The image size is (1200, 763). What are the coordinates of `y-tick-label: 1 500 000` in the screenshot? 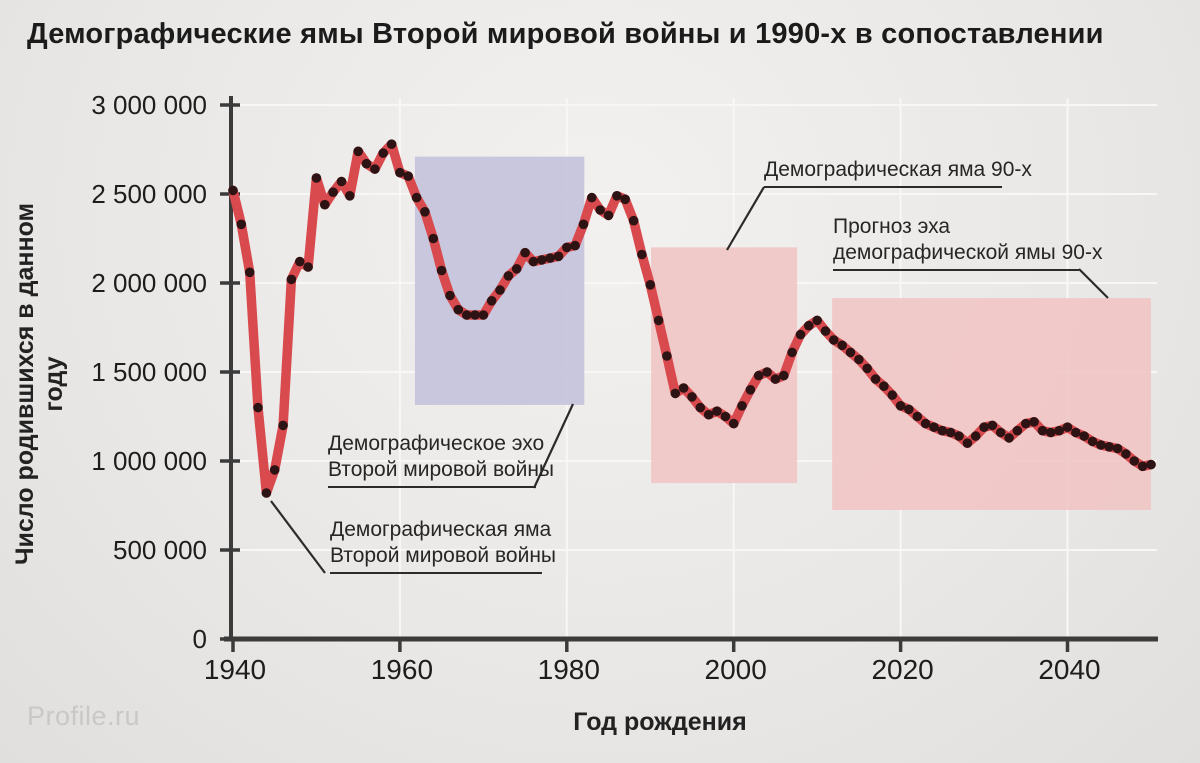 It's located at (149, 372).